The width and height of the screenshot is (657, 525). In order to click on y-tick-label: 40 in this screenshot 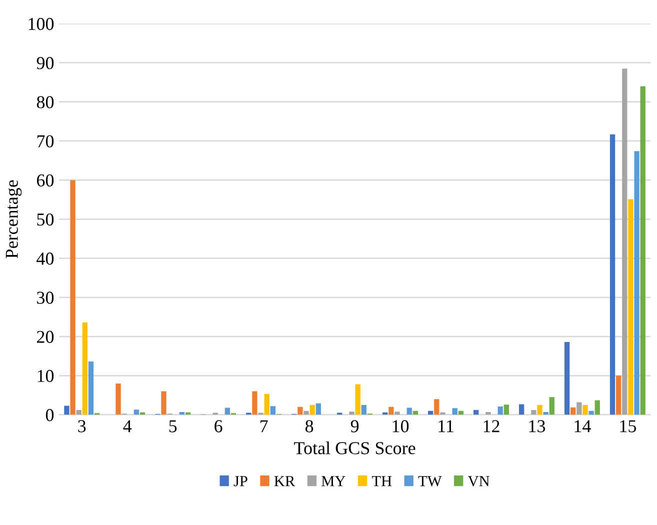, I will do `click(45, 258)`.